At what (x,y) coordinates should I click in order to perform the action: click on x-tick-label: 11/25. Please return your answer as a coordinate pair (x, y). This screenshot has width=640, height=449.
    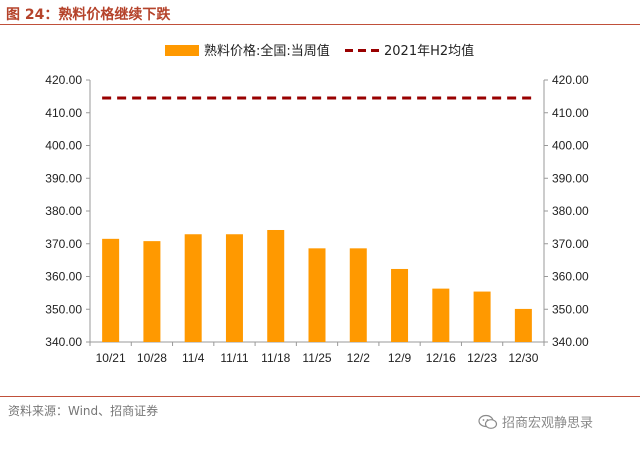
    Looking at the image, I should click on (316, 358).